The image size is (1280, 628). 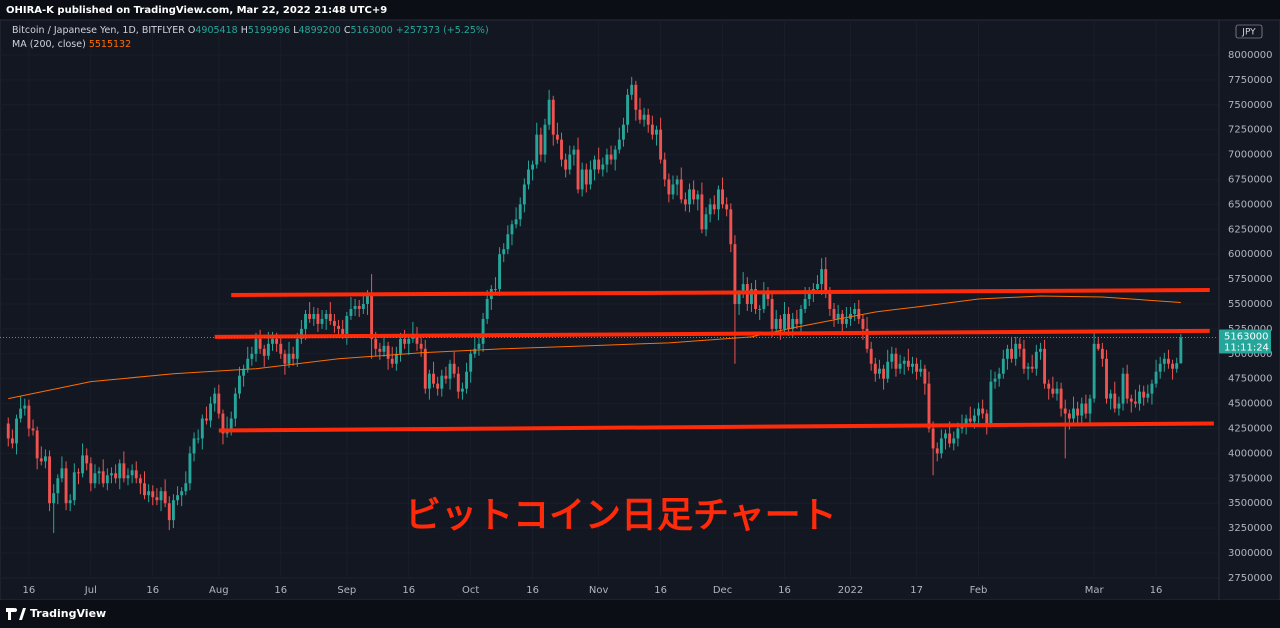 I want to click on y-tick-label: 4250000, so click(x=1250, y=428).